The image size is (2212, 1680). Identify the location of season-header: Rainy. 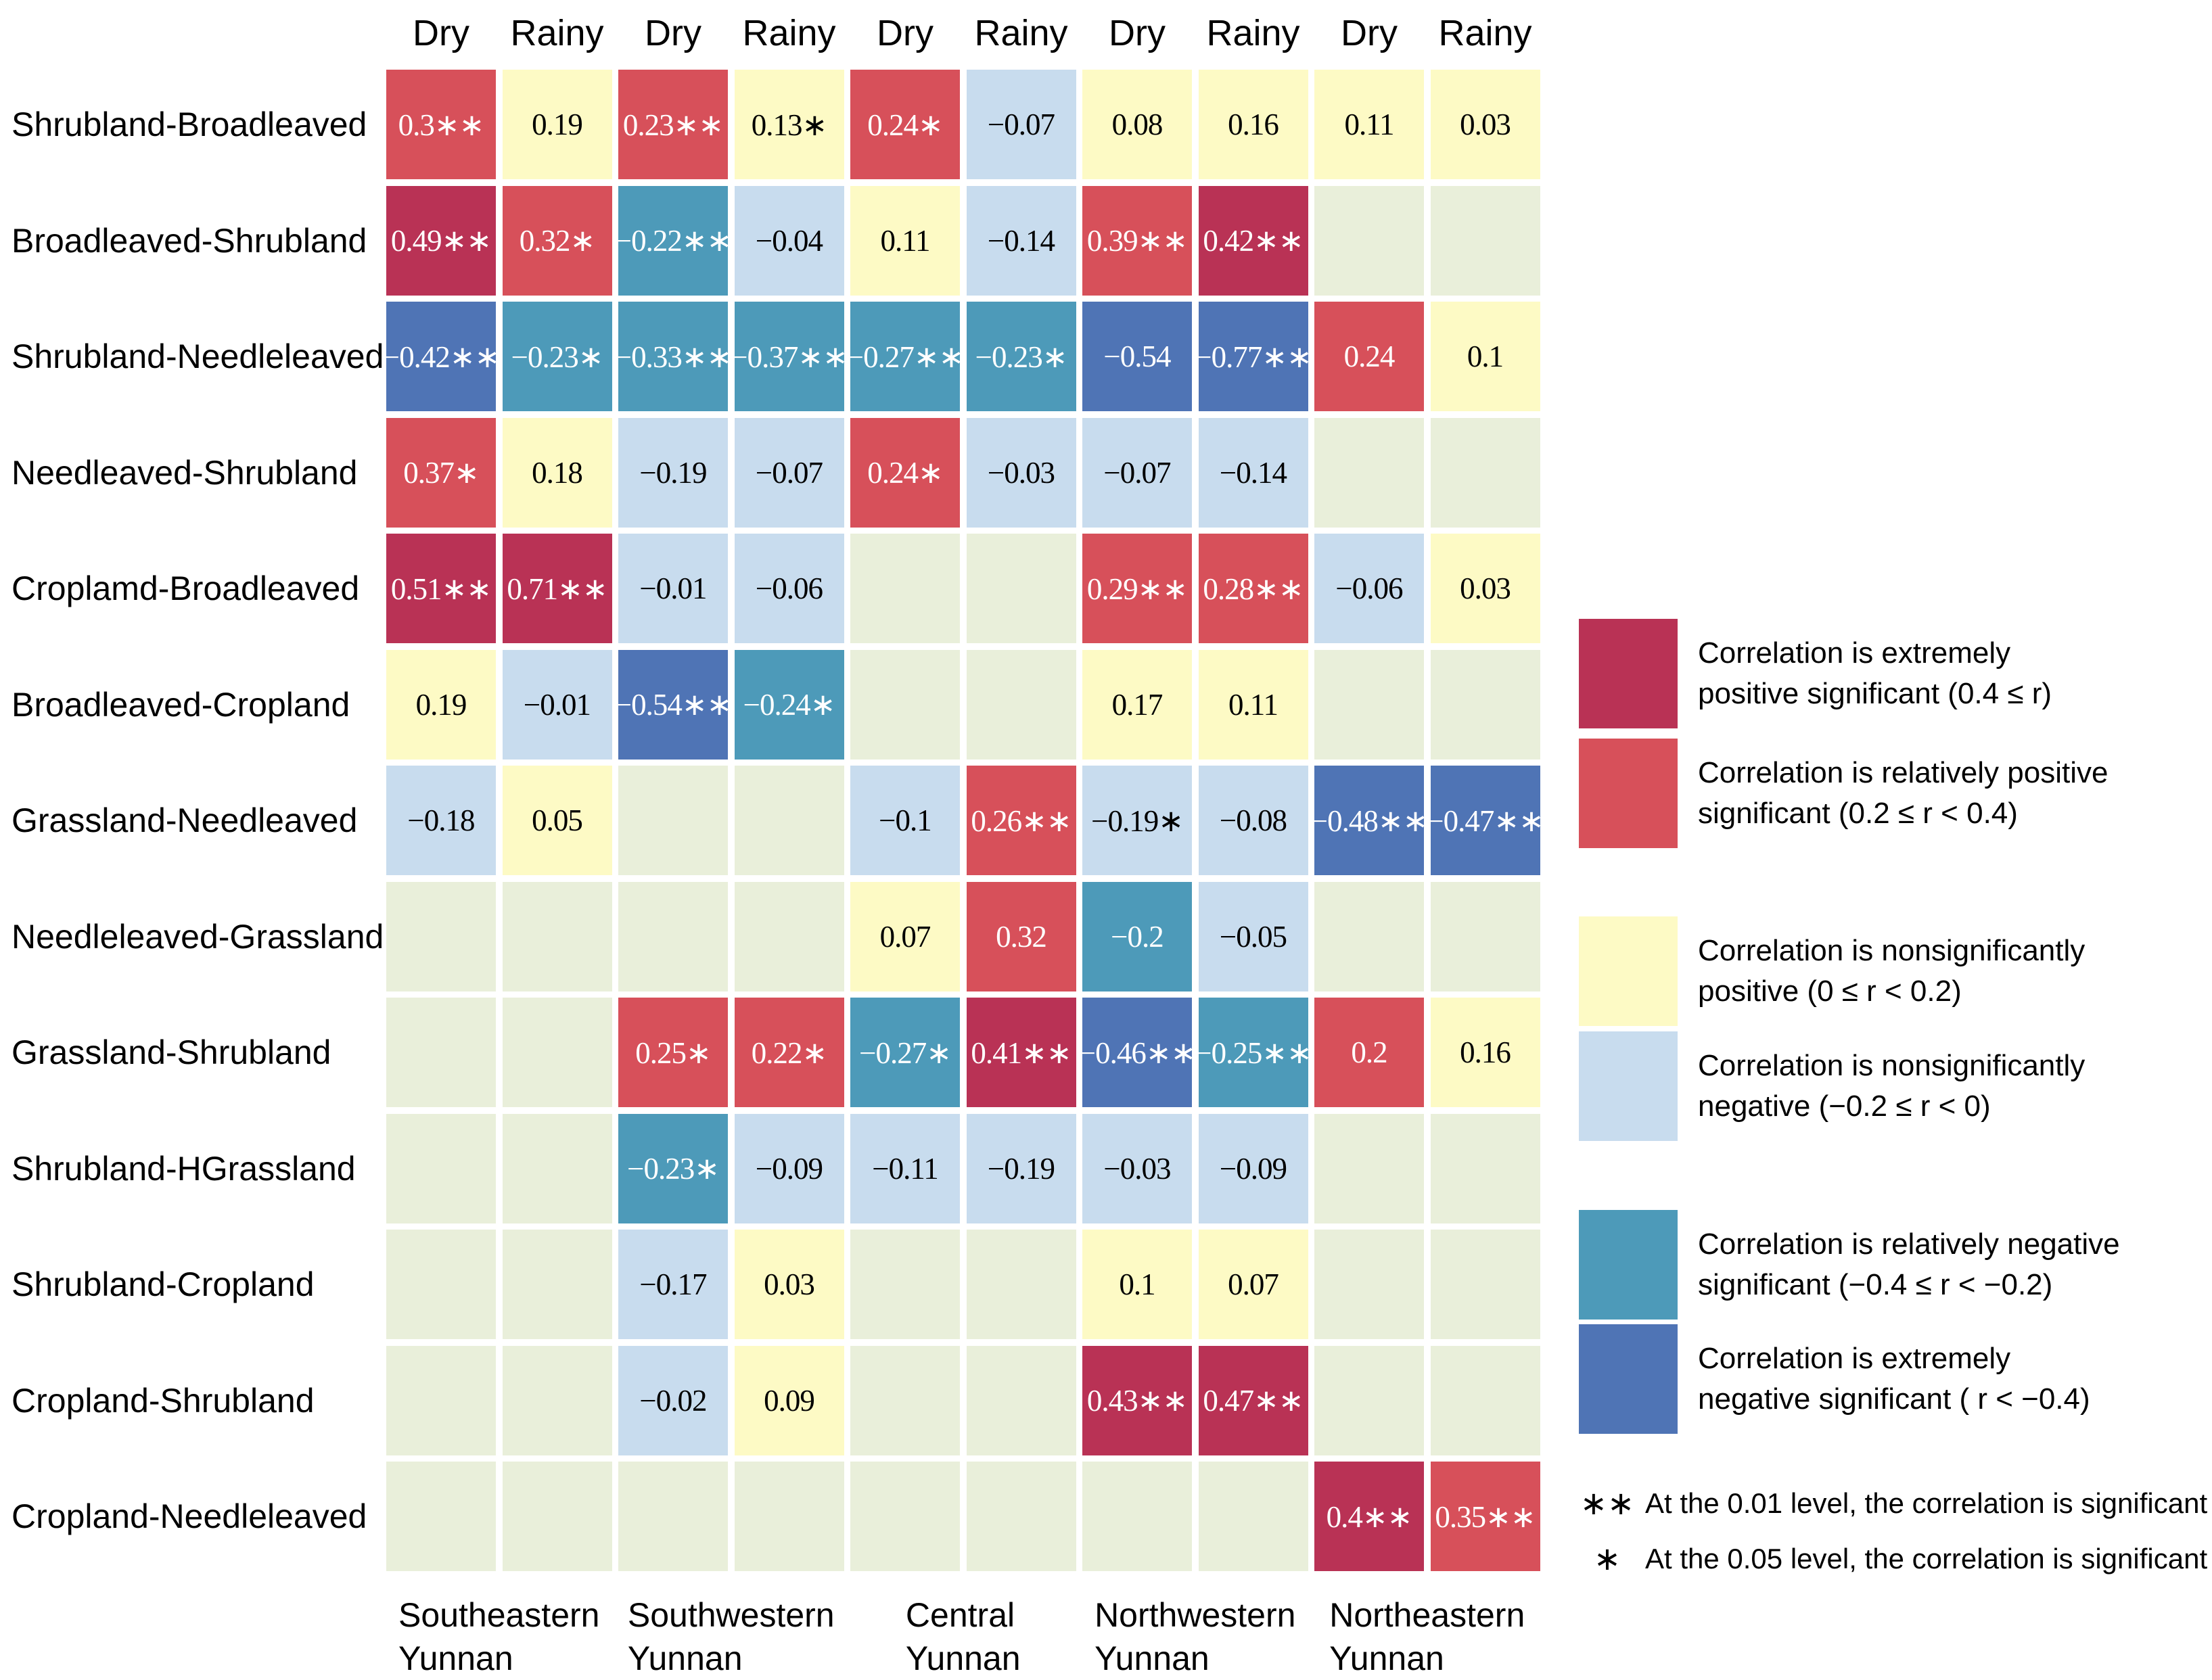
(557, 33).